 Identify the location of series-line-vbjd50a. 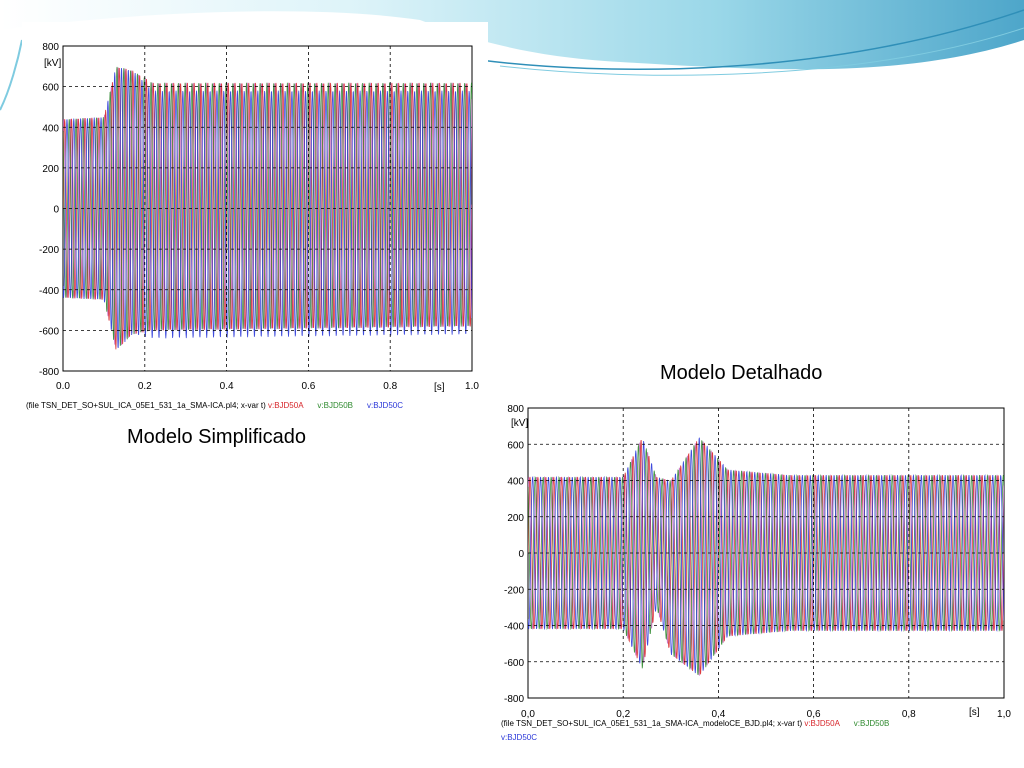
(267, 208).